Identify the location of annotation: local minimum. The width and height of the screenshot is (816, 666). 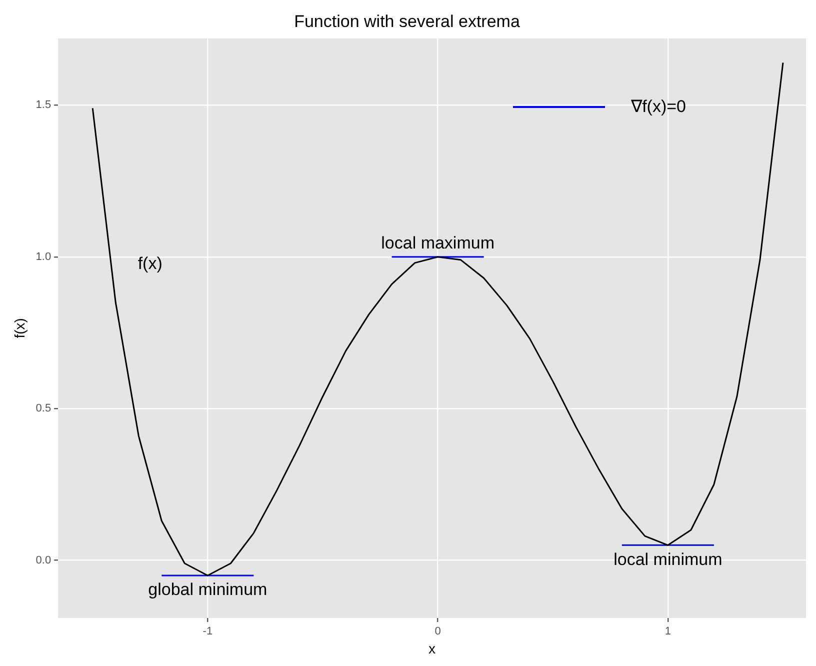
(668, 559).